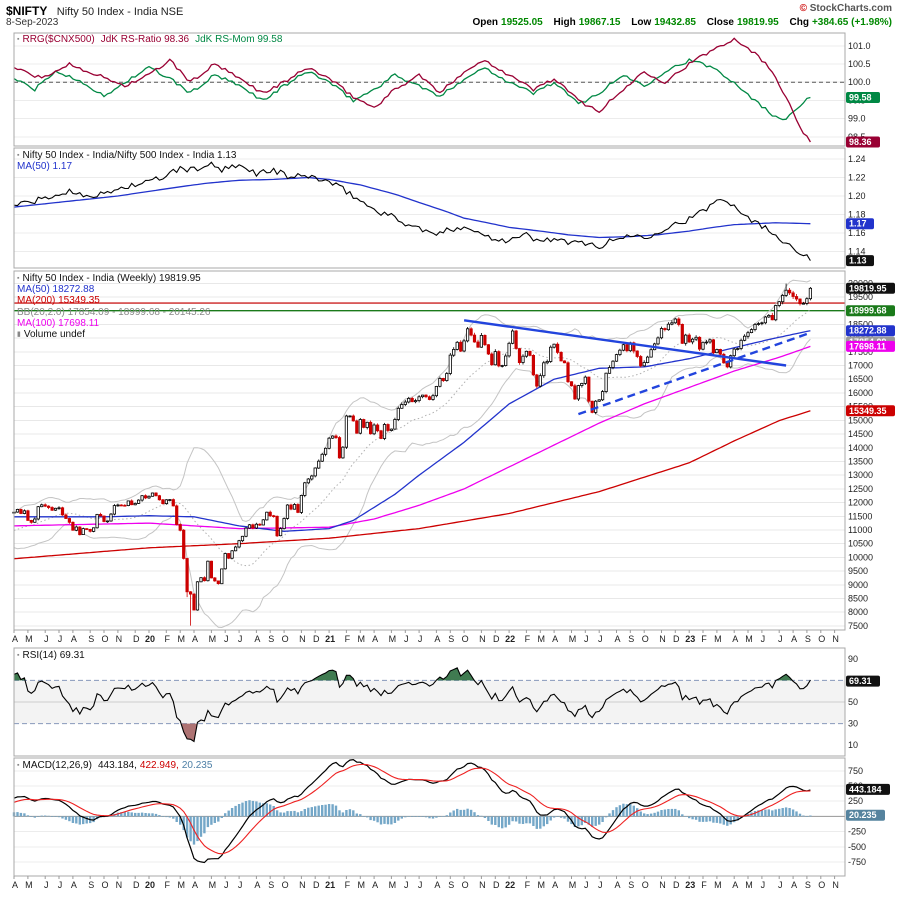  Describe the element at coordinates (720, 22) in the screenshot. I see `close-label: Close` at that location.